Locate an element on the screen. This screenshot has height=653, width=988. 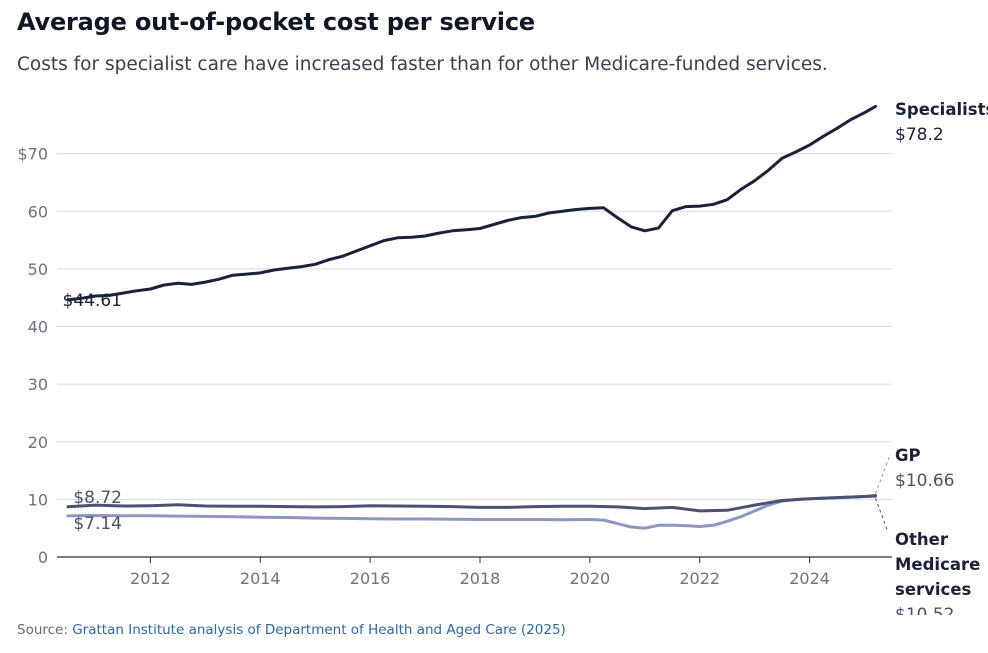
y-tick-label: 50 is located at coordinates (38, 269).